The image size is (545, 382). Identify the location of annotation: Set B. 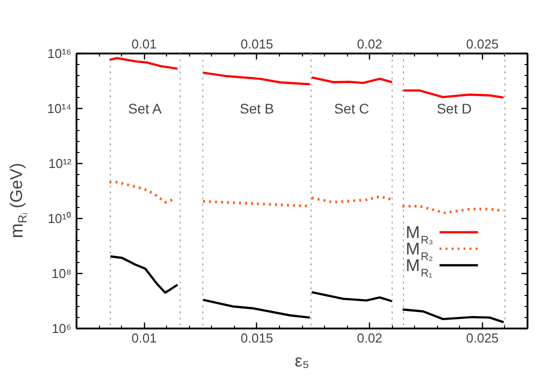
(257, 108).